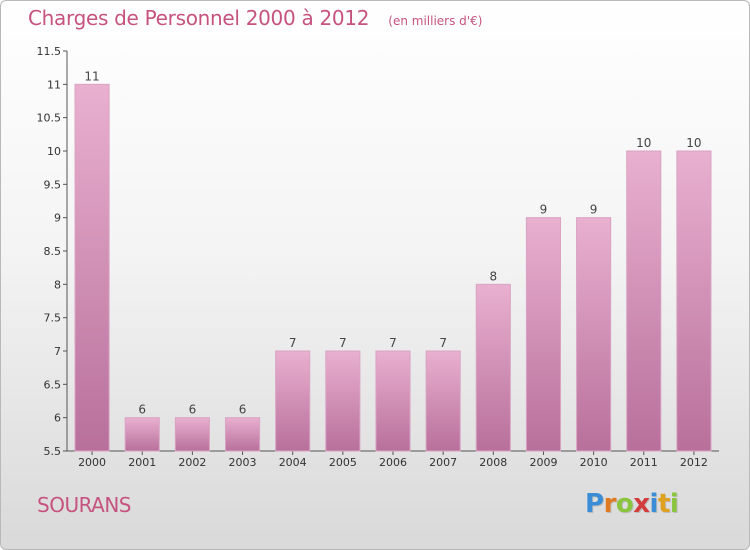  What do you see at coordinates (493, 462) in the screenshot?
I see `x-tick-label: 2008` at bounding box center [493, 462].